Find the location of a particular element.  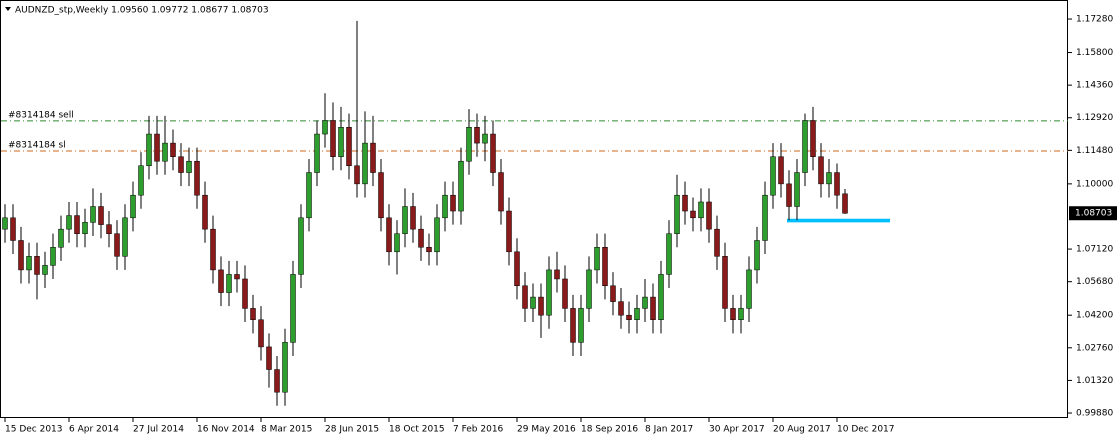

price-tag-label: 1.08703 is located at coordinates (1093, 214).